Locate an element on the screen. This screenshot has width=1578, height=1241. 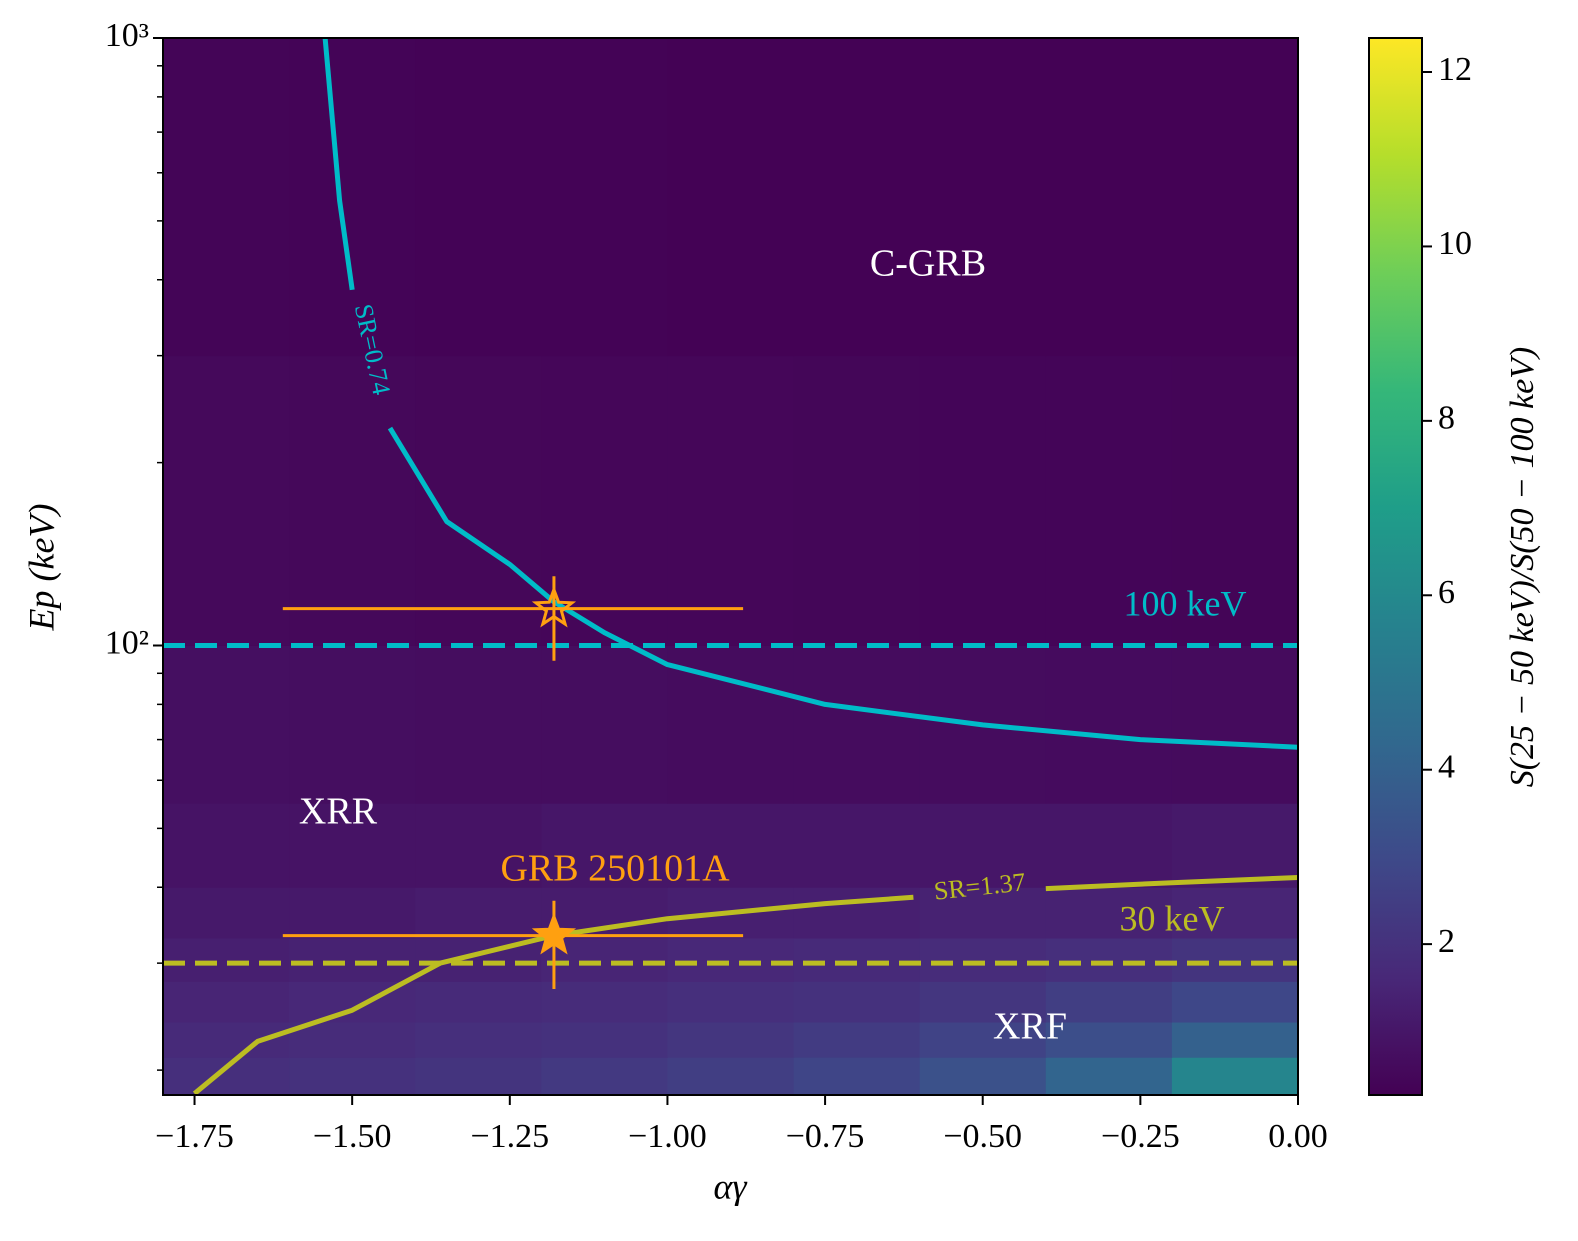
contour-line is located at coordinates (745, 985).